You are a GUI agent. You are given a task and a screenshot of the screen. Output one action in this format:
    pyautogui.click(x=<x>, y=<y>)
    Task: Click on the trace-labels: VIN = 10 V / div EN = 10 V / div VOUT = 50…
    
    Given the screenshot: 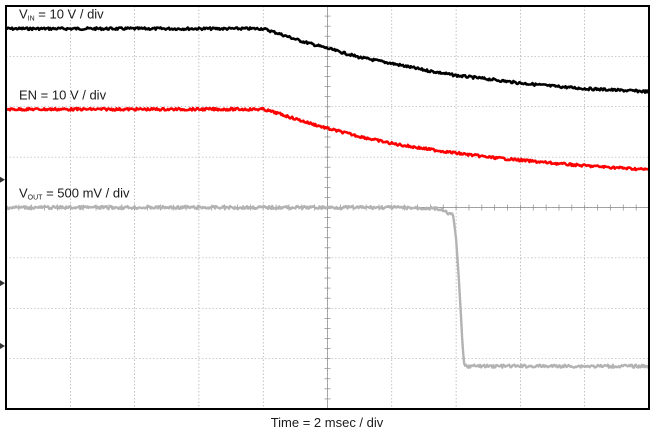 What is the action you would take?
    pyautogui.click(x=74, y=104)
    